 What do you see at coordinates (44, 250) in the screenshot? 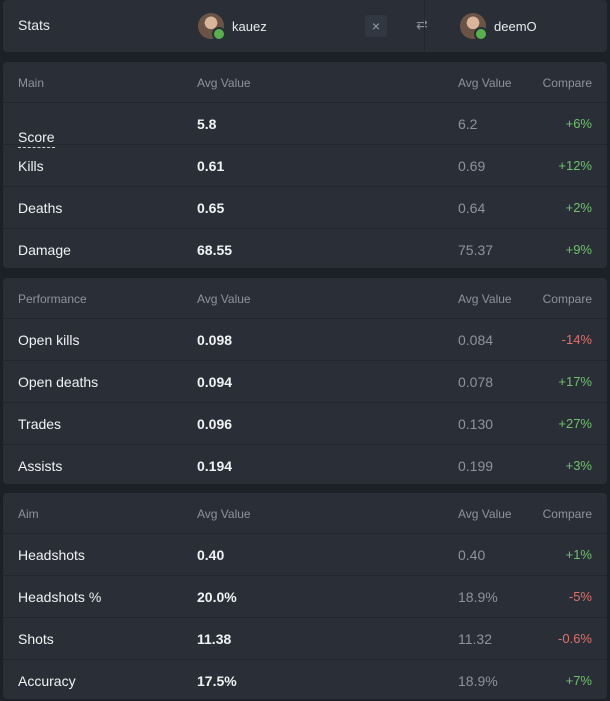
I see `stat-label: Damage` at bounding box center [44, 250].